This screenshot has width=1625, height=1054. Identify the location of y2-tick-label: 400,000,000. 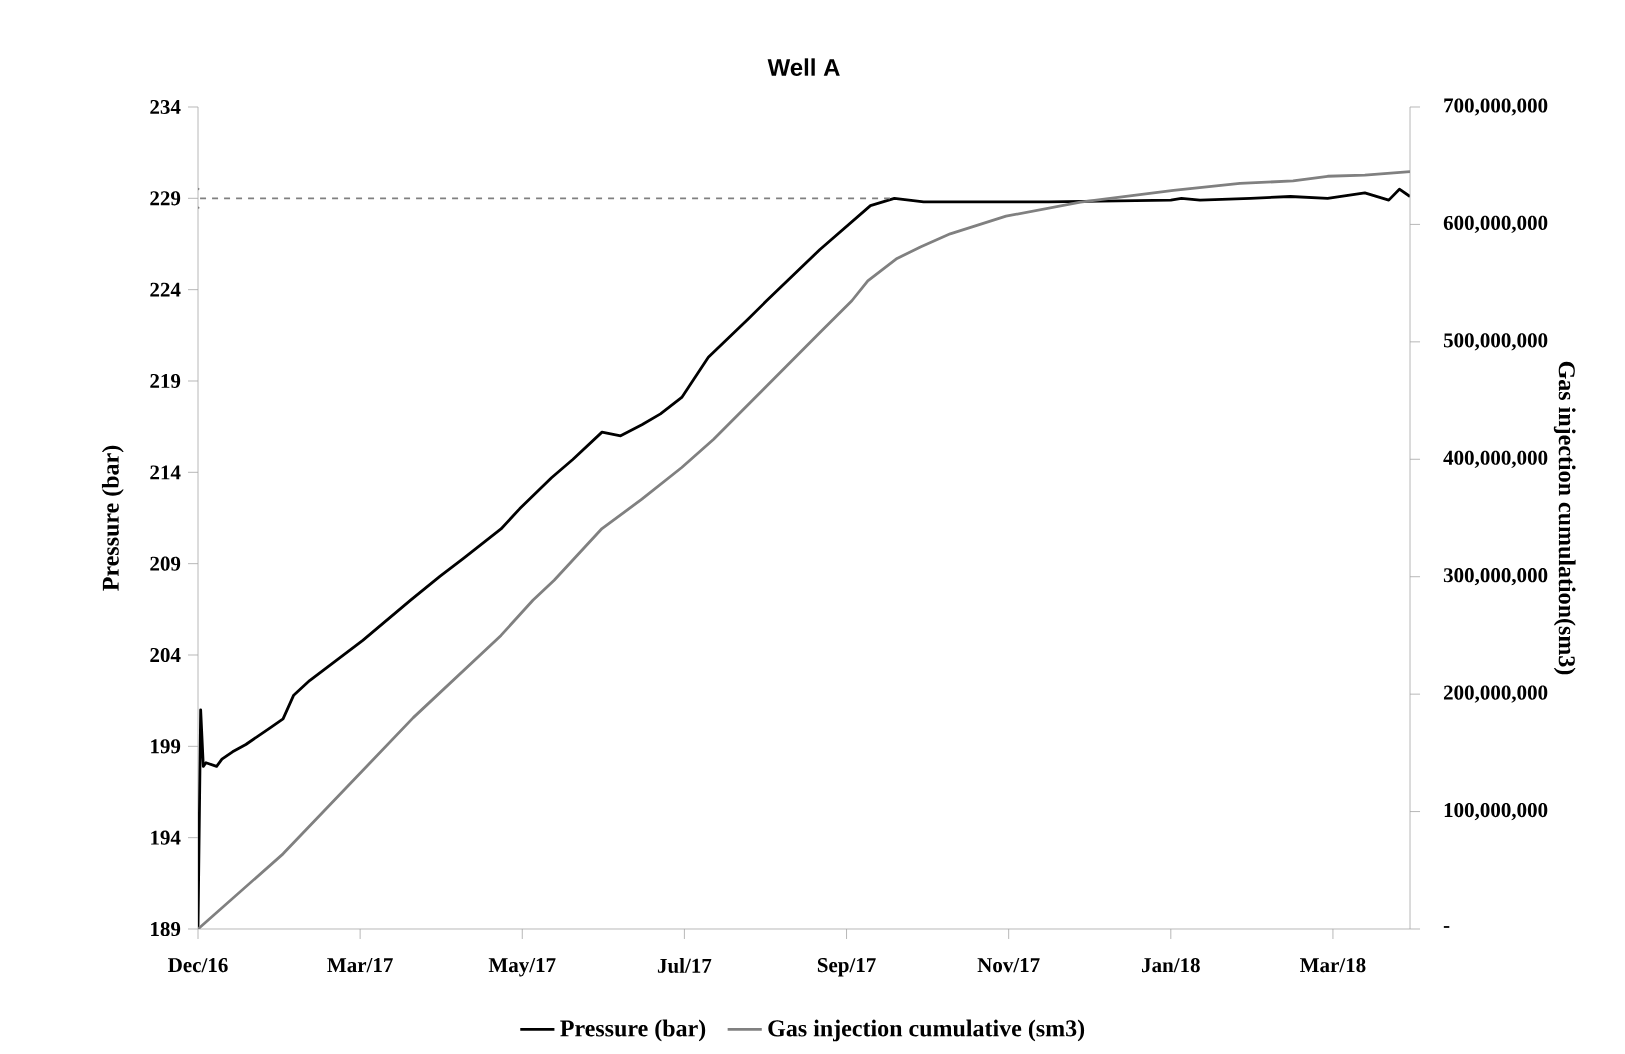
(1495, 459).